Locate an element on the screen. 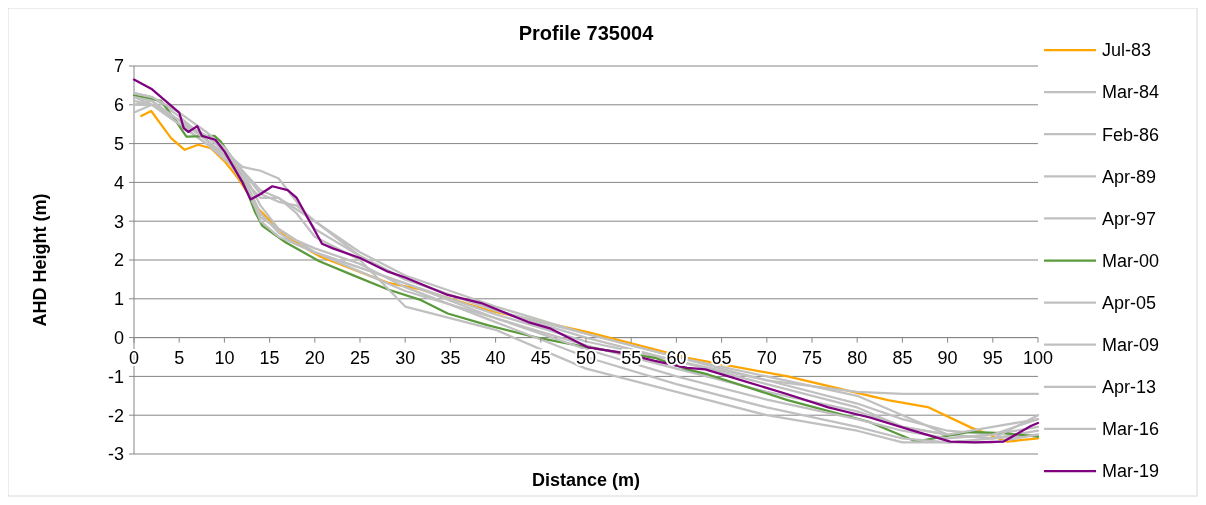 This screenshot has height=505, width=1206. y-tick-label: 6 is located at coordinates (118, 105).